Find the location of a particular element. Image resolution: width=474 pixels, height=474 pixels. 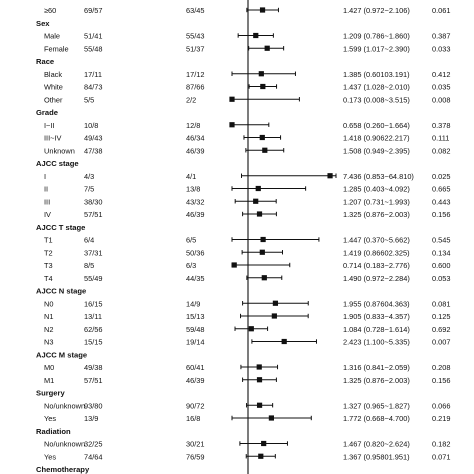

p-value: 0.665 is located at coordinates (441, 189).